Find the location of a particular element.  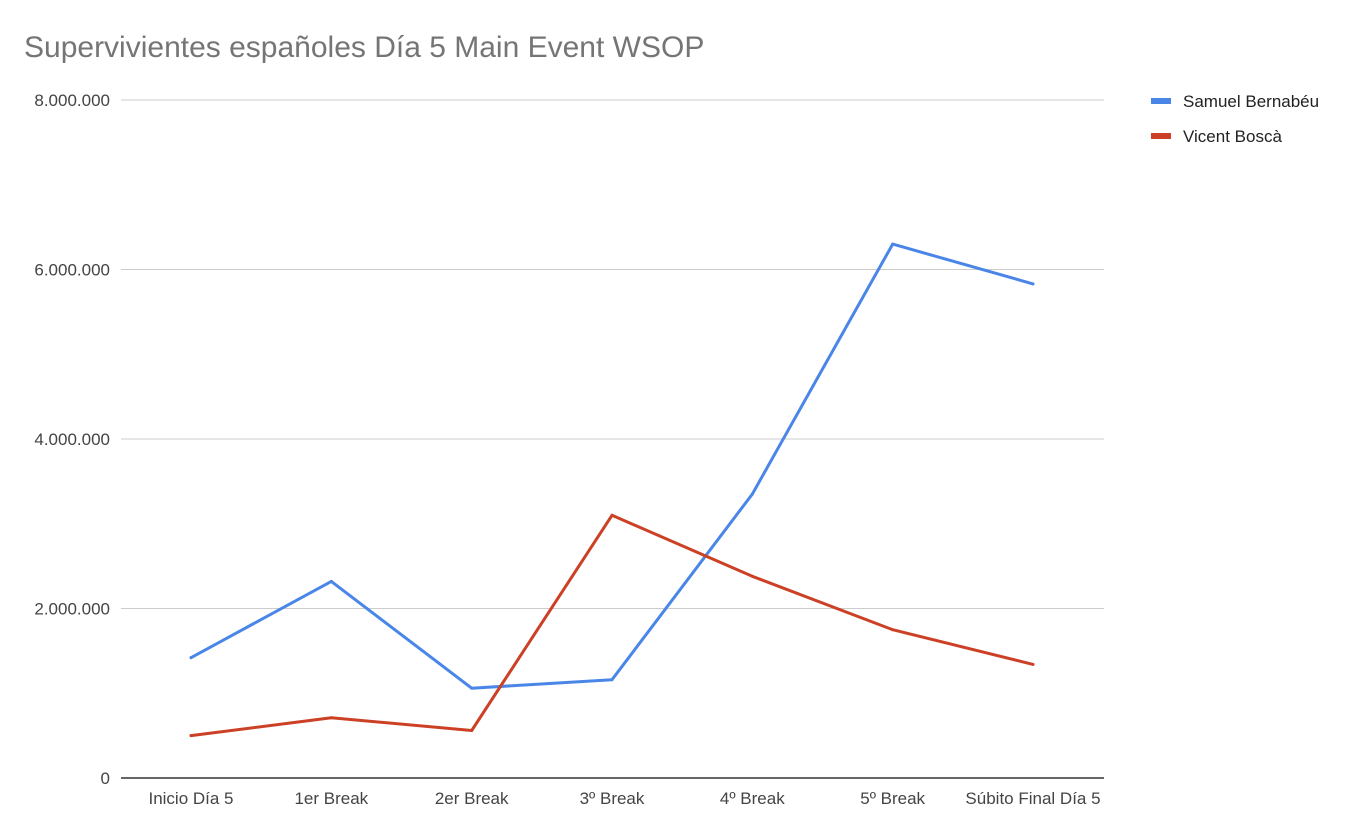

y-tick-label: 8.000.000 is located at coordinates (72, 100).